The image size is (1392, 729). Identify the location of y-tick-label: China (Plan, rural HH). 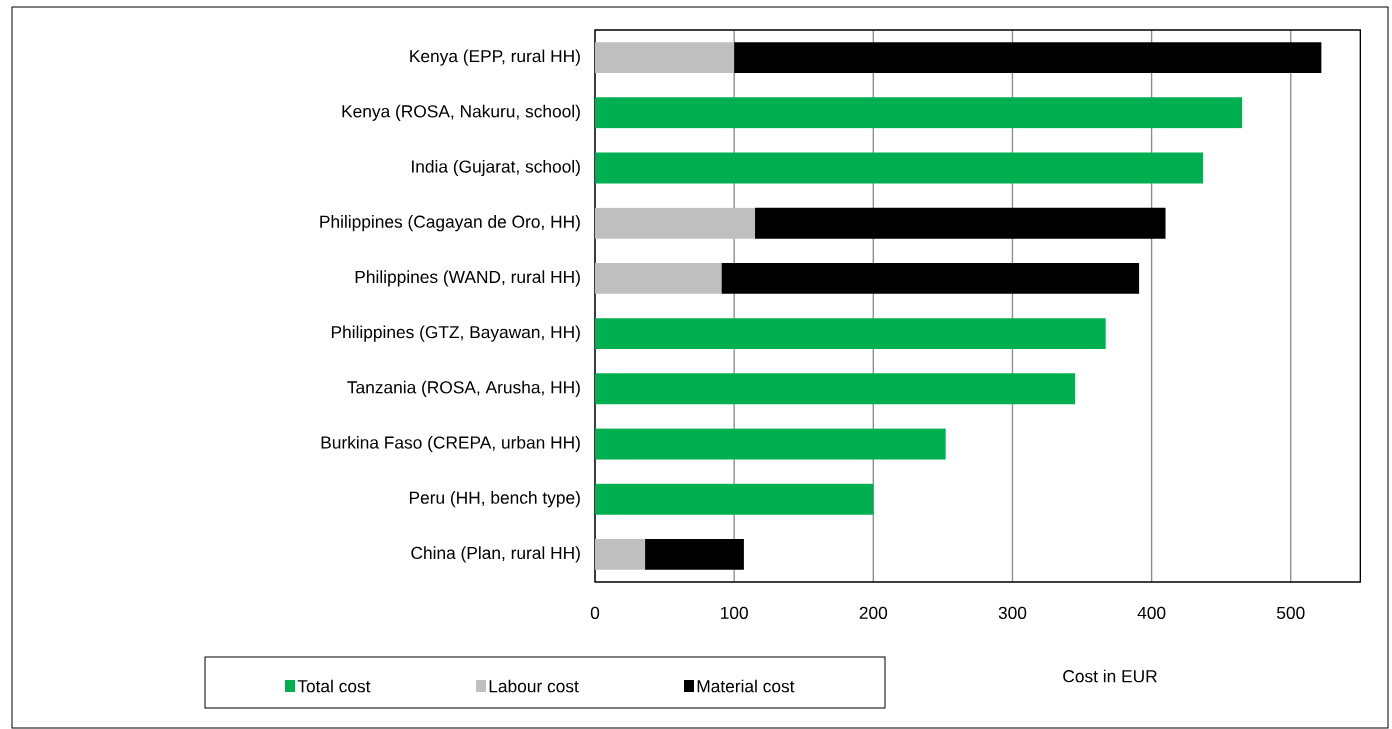
(495, 554).